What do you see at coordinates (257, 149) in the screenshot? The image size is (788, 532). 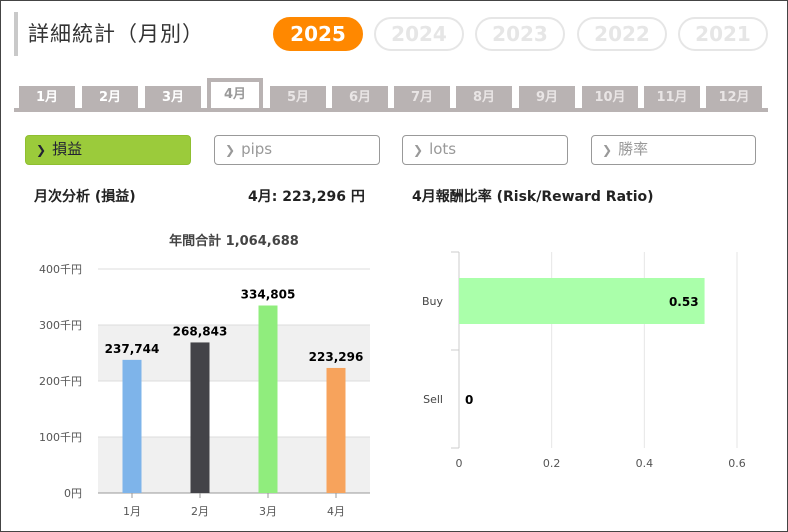 I see `metric-label: pips` at bounding box center [257, 149].